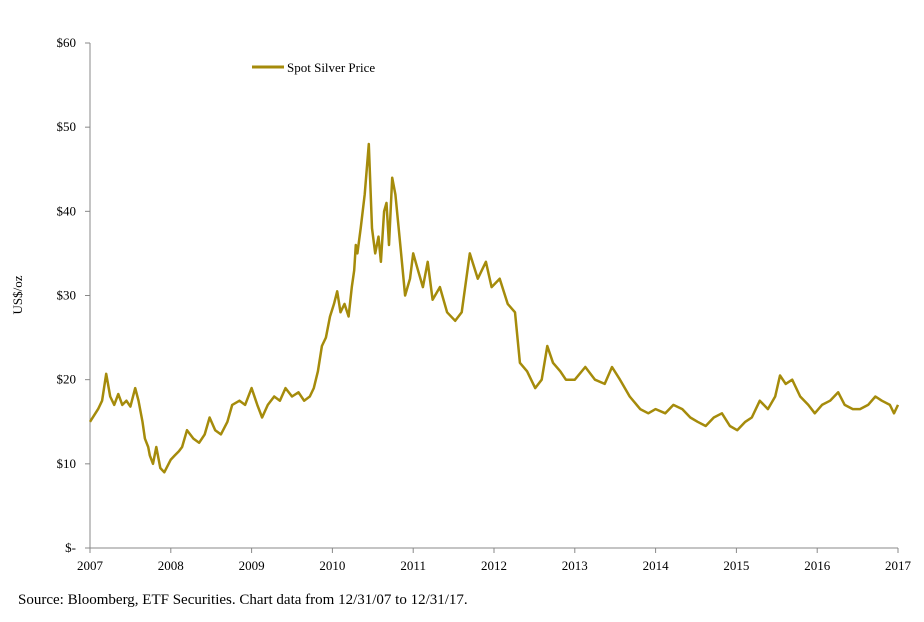  What do you see at coordinates (898, 565) in the screenshot?
I see `x-tick-label: 2017` at bounding box center [898, 565].